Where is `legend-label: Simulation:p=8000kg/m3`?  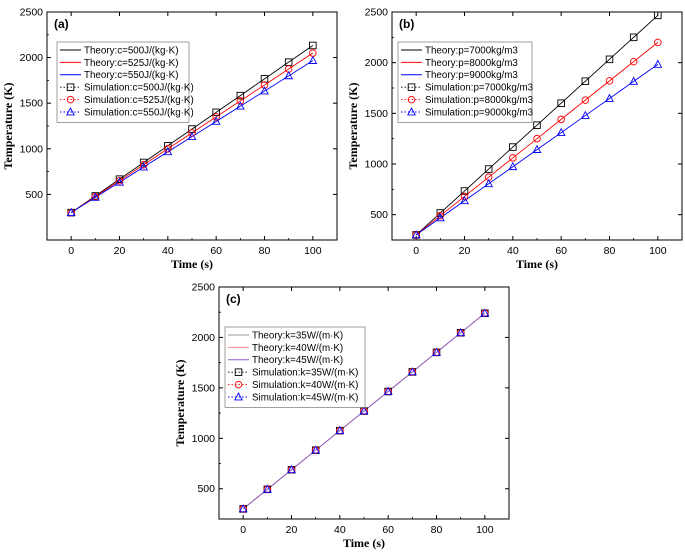 legend-label: Simulation:p=8000kg/m3 is located at coordinates (479, 100).